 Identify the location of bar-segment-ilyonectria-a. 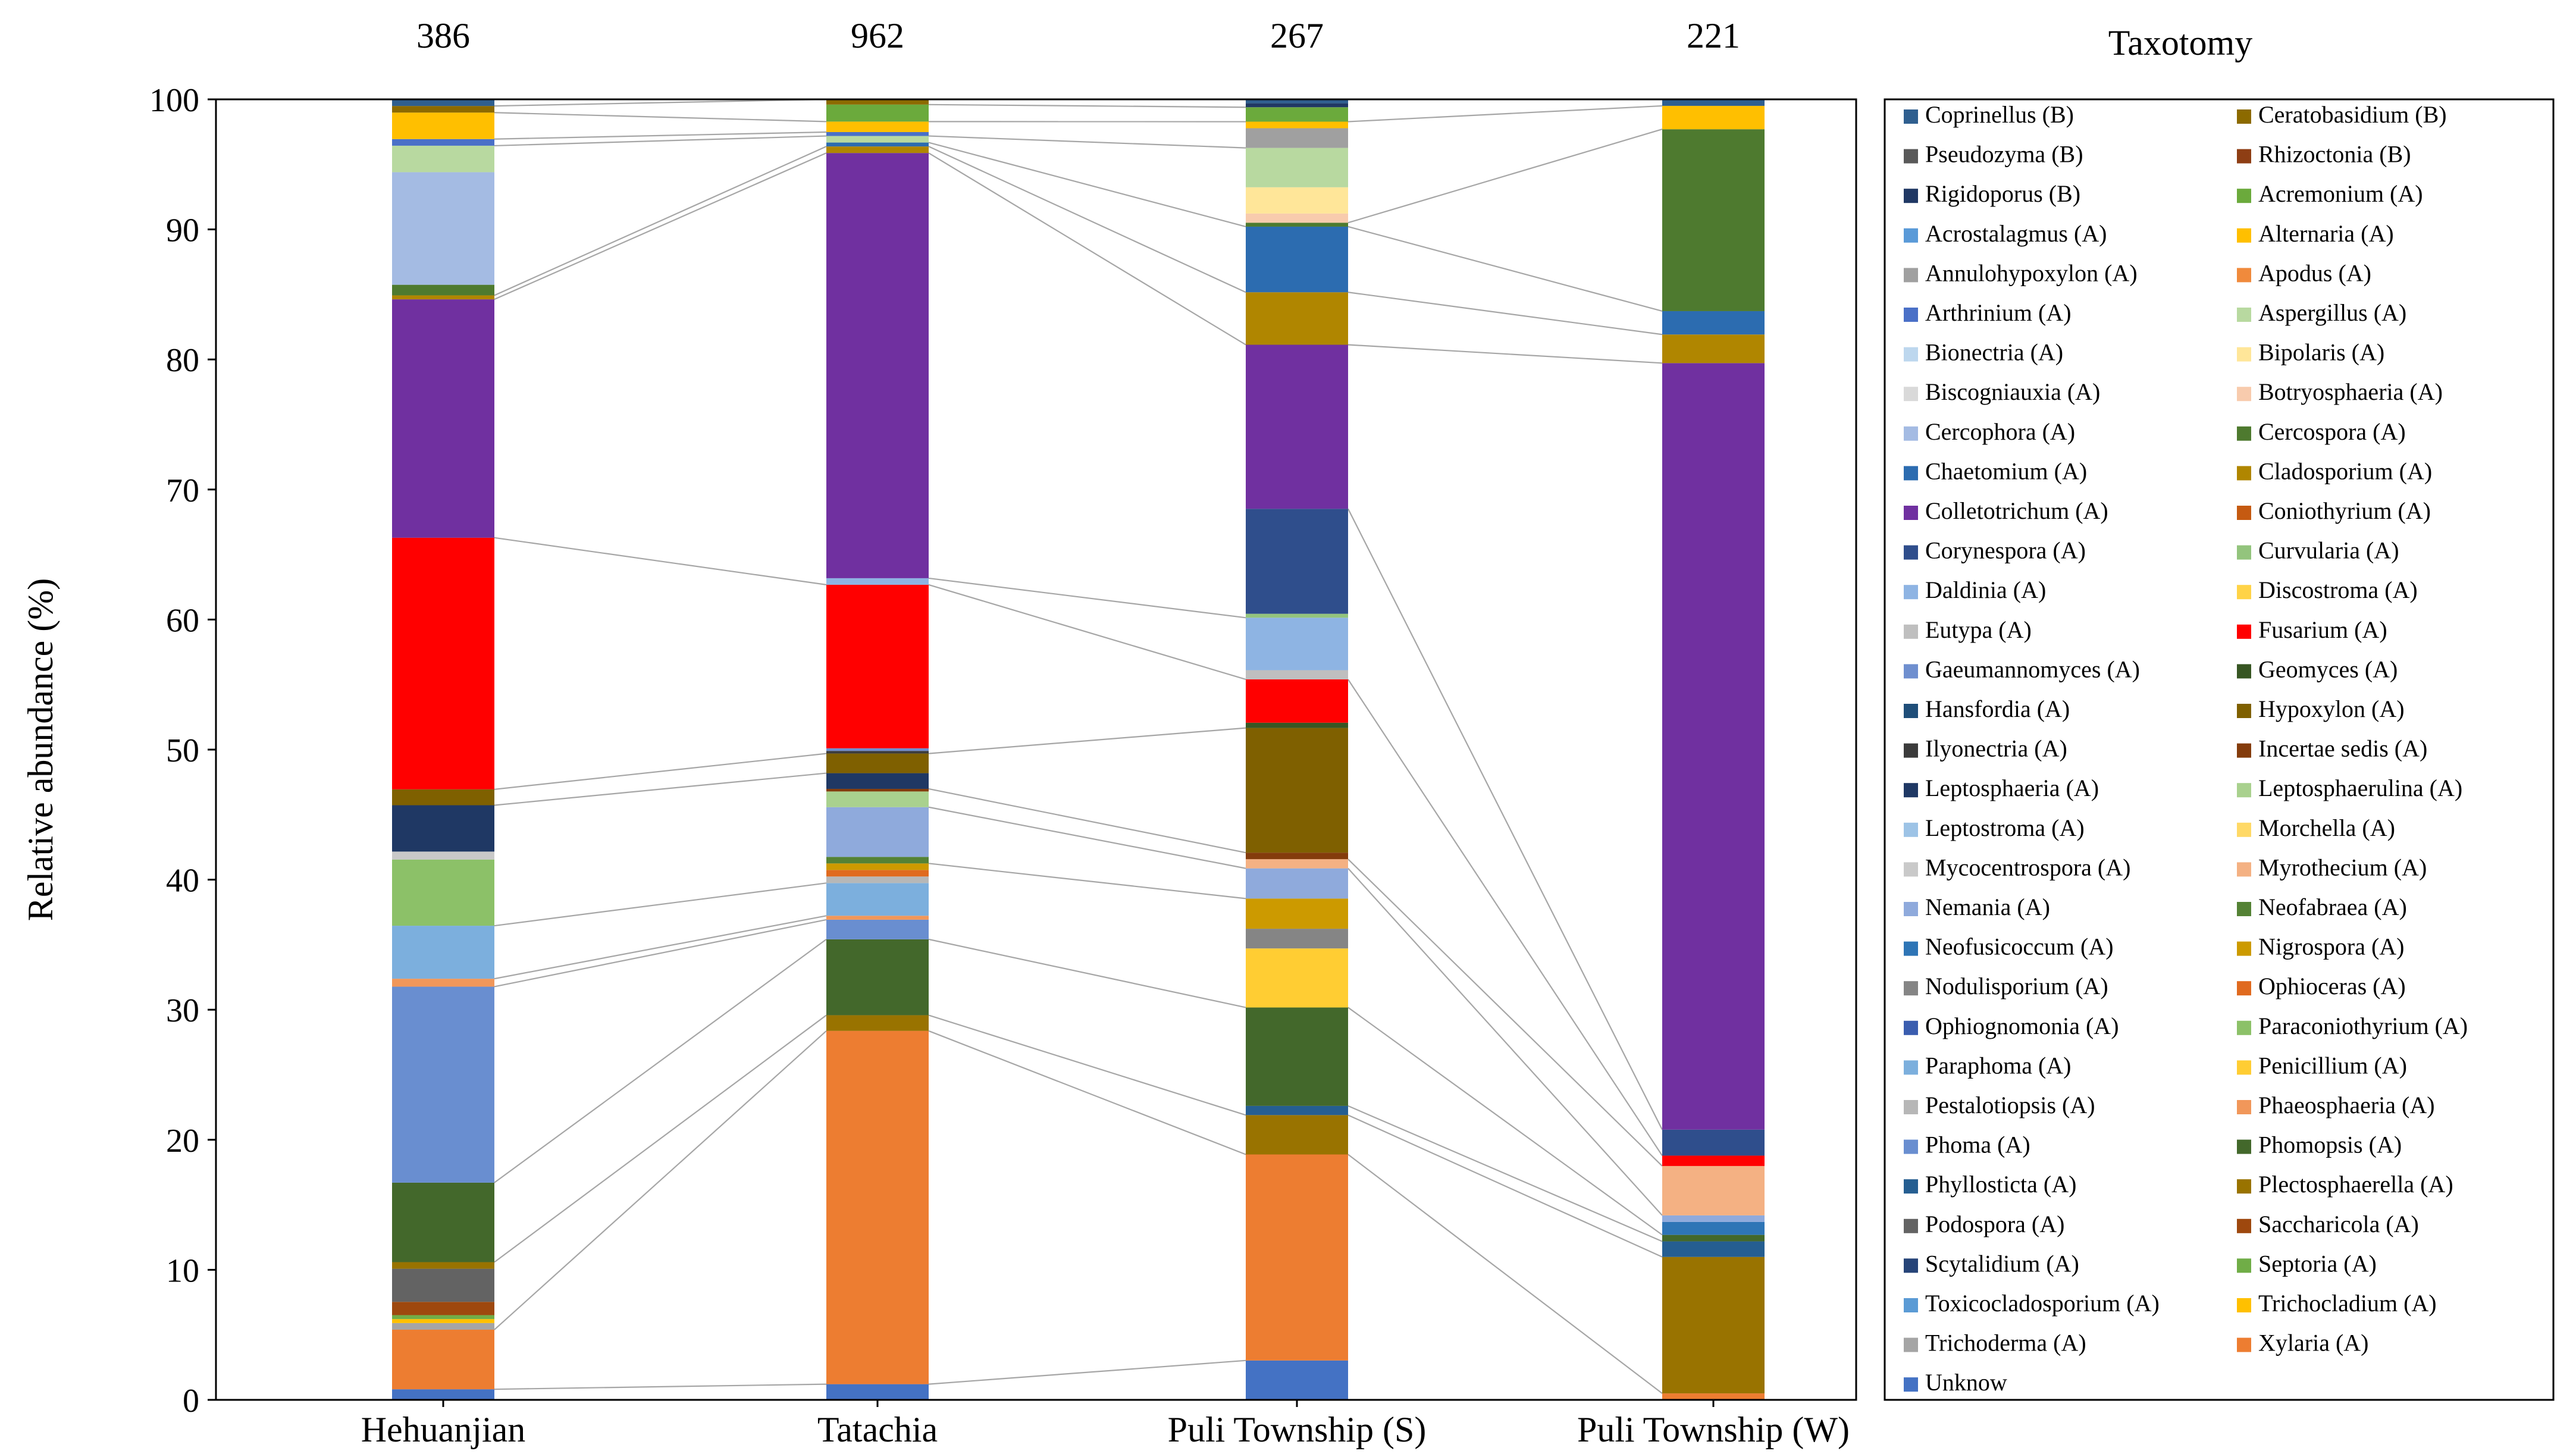
(878, 753).